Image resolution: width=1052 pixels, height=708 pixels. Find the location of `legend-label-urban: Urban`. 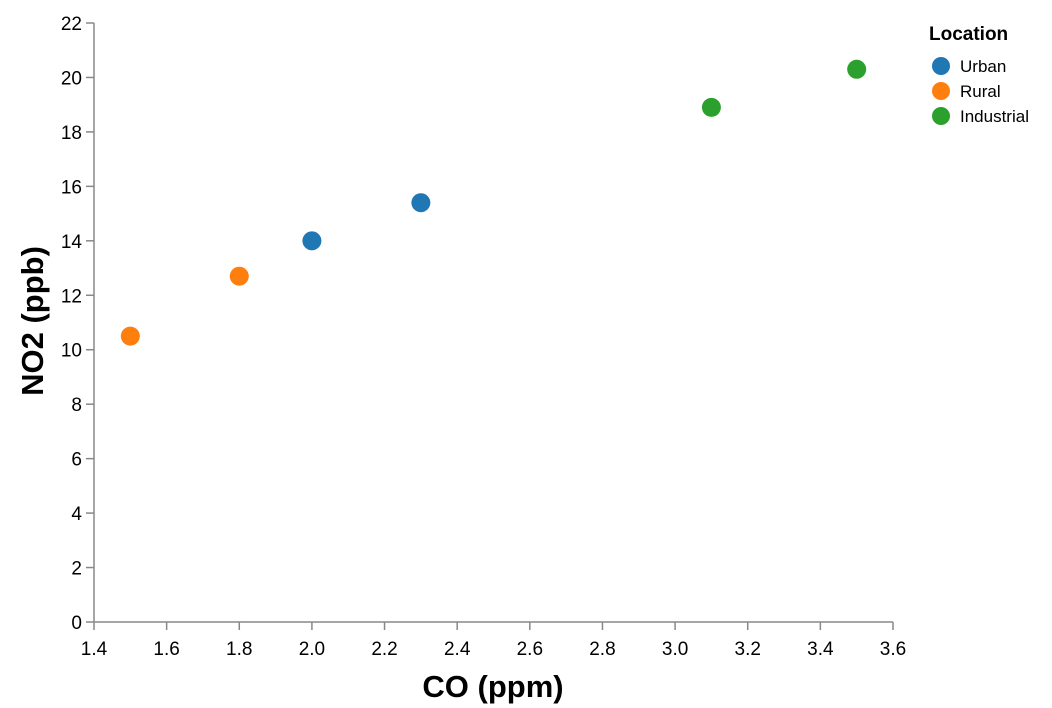

legend-label-urban: Urban is located at coordinates (983, 66).